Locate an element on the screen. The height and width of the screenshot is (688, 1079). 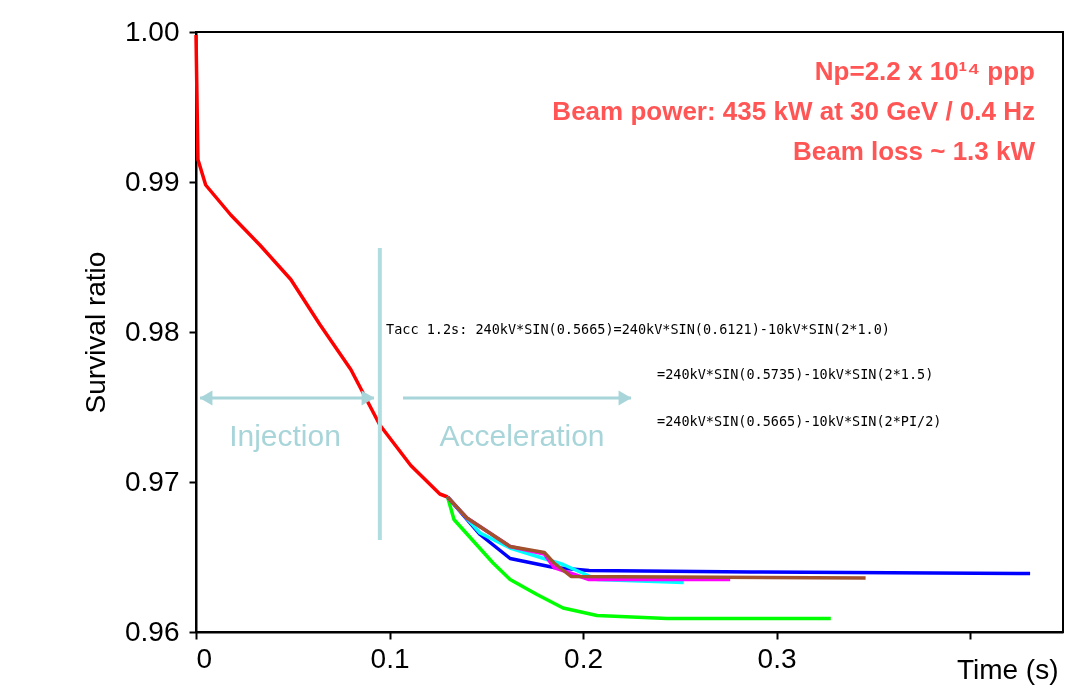
y-axis-title: Survival ratio is located at coordinates (95, 332).